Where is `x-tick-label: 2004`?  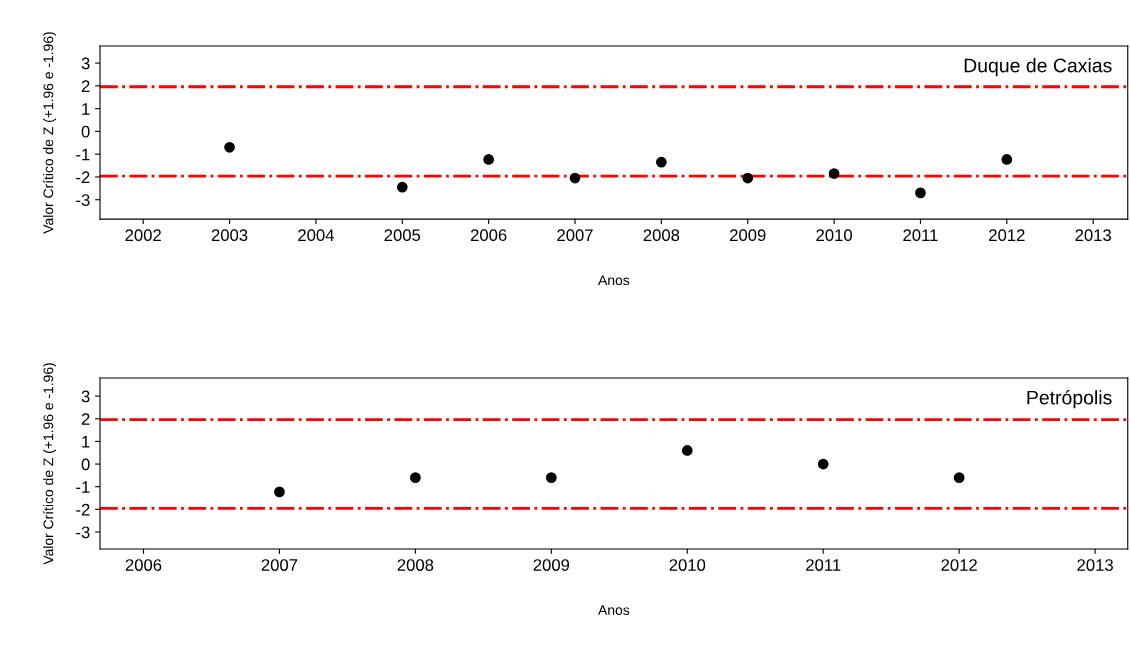
x-tick-label: 2004 is located at coordinates (316, 235).